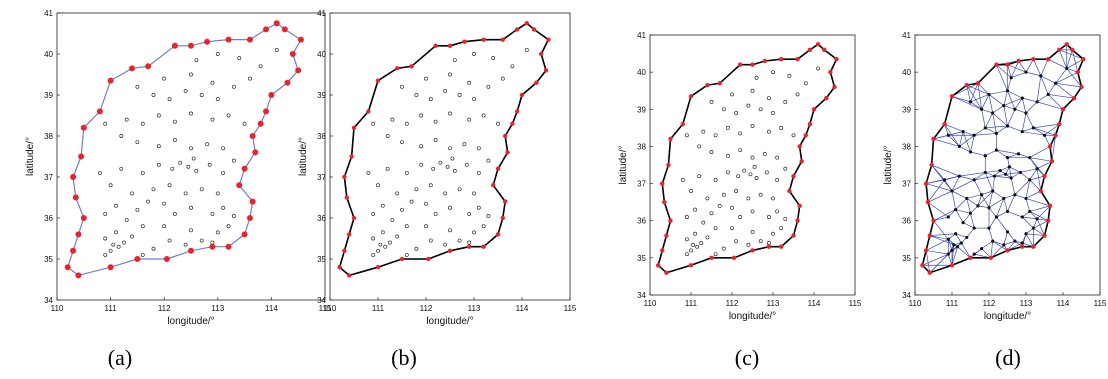 Image resolution: width=1108 pixels, height=379 pixels. I want to click on y-tick-label: 40, so click(641, 72).